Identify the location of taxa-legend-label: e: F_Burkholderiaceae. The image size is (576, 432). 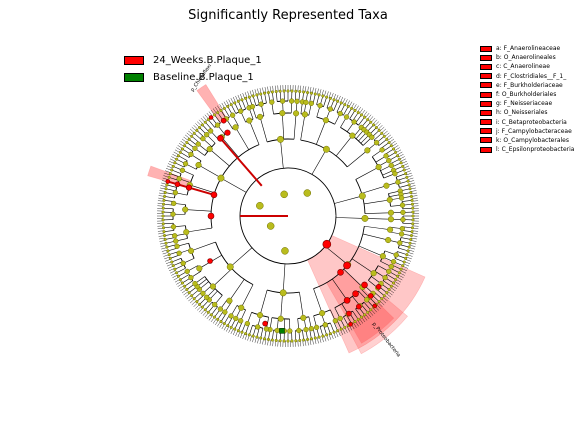
(529, 85).